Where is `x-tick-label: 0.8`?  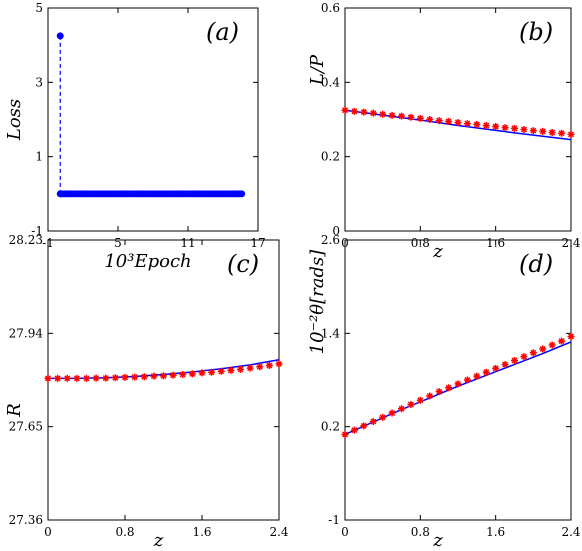
x-tick-label: 0.8 is located at coordinates (420, 532).